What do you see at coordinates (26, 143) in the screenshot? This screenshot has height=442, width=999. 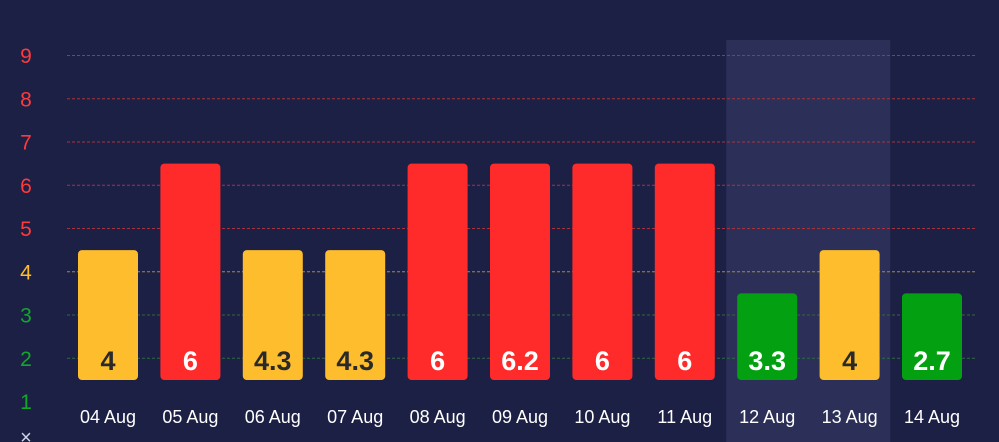 I see `y-tick-label: 7` at bounding box center [26, 143].